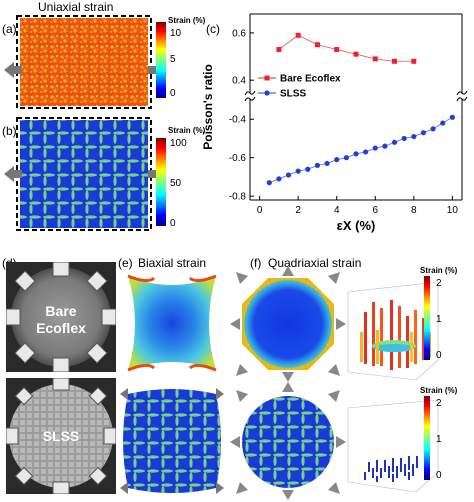  Describe the element at coordinates (172, 263) in the screenshot. I see `panel-e-title: Biaxial strain` at that location.